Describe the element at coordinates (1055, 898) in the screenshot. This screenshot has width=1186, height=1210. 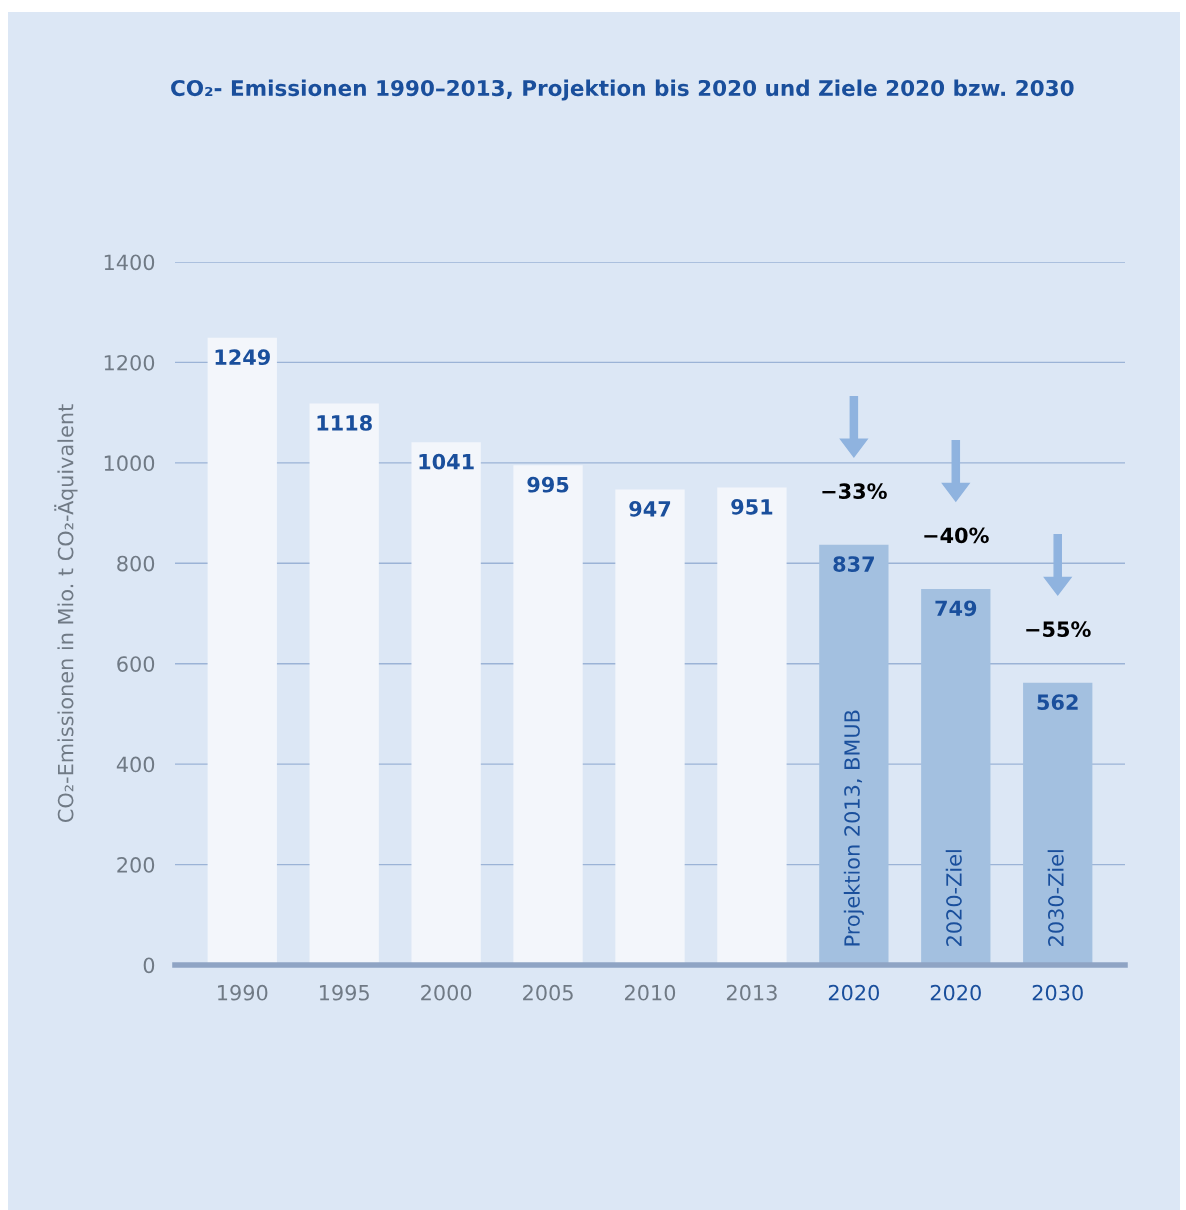
I see `annotation: 2030-Ziel` at that location.